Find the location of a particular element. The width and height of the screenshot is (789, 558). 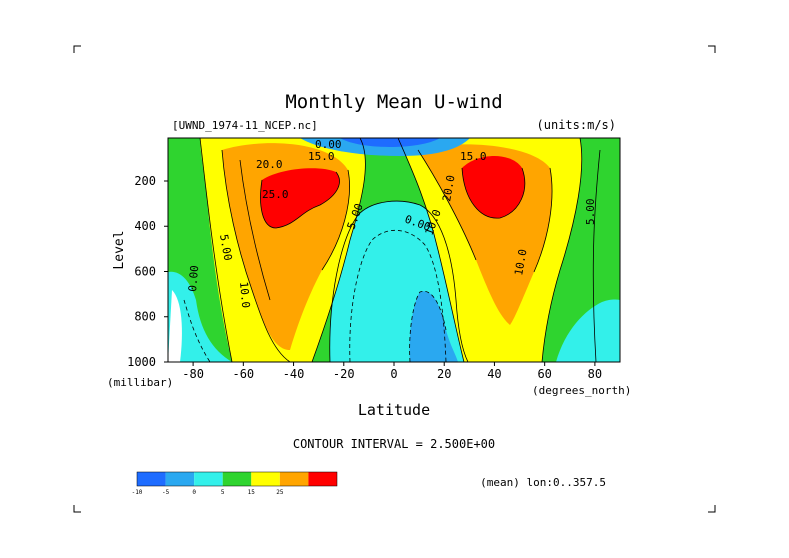

y-tick-label: 1000 is located at coordinates (141, 362).